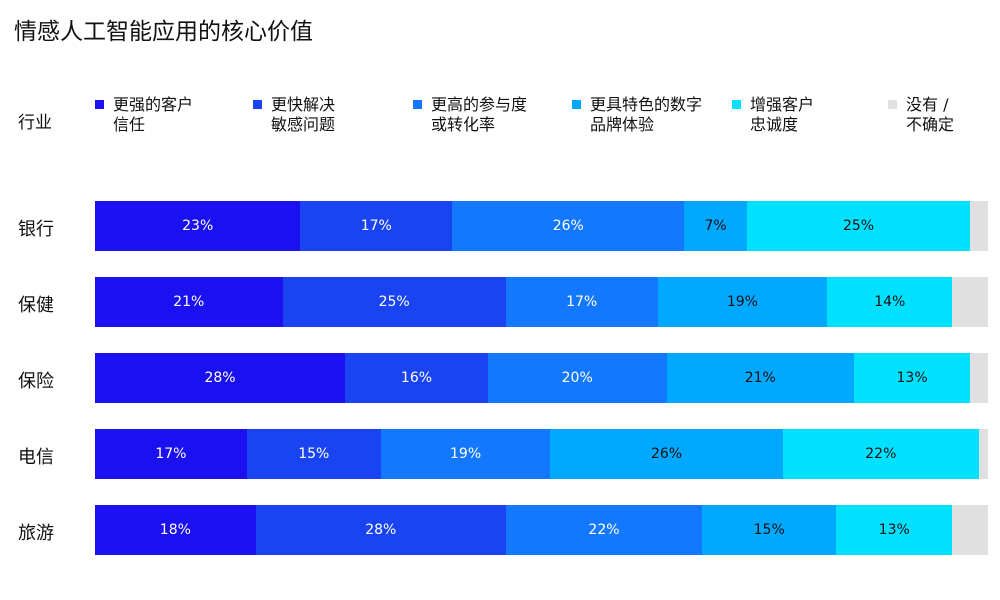  I want to click on data-label: 18%, so click(175, 530).